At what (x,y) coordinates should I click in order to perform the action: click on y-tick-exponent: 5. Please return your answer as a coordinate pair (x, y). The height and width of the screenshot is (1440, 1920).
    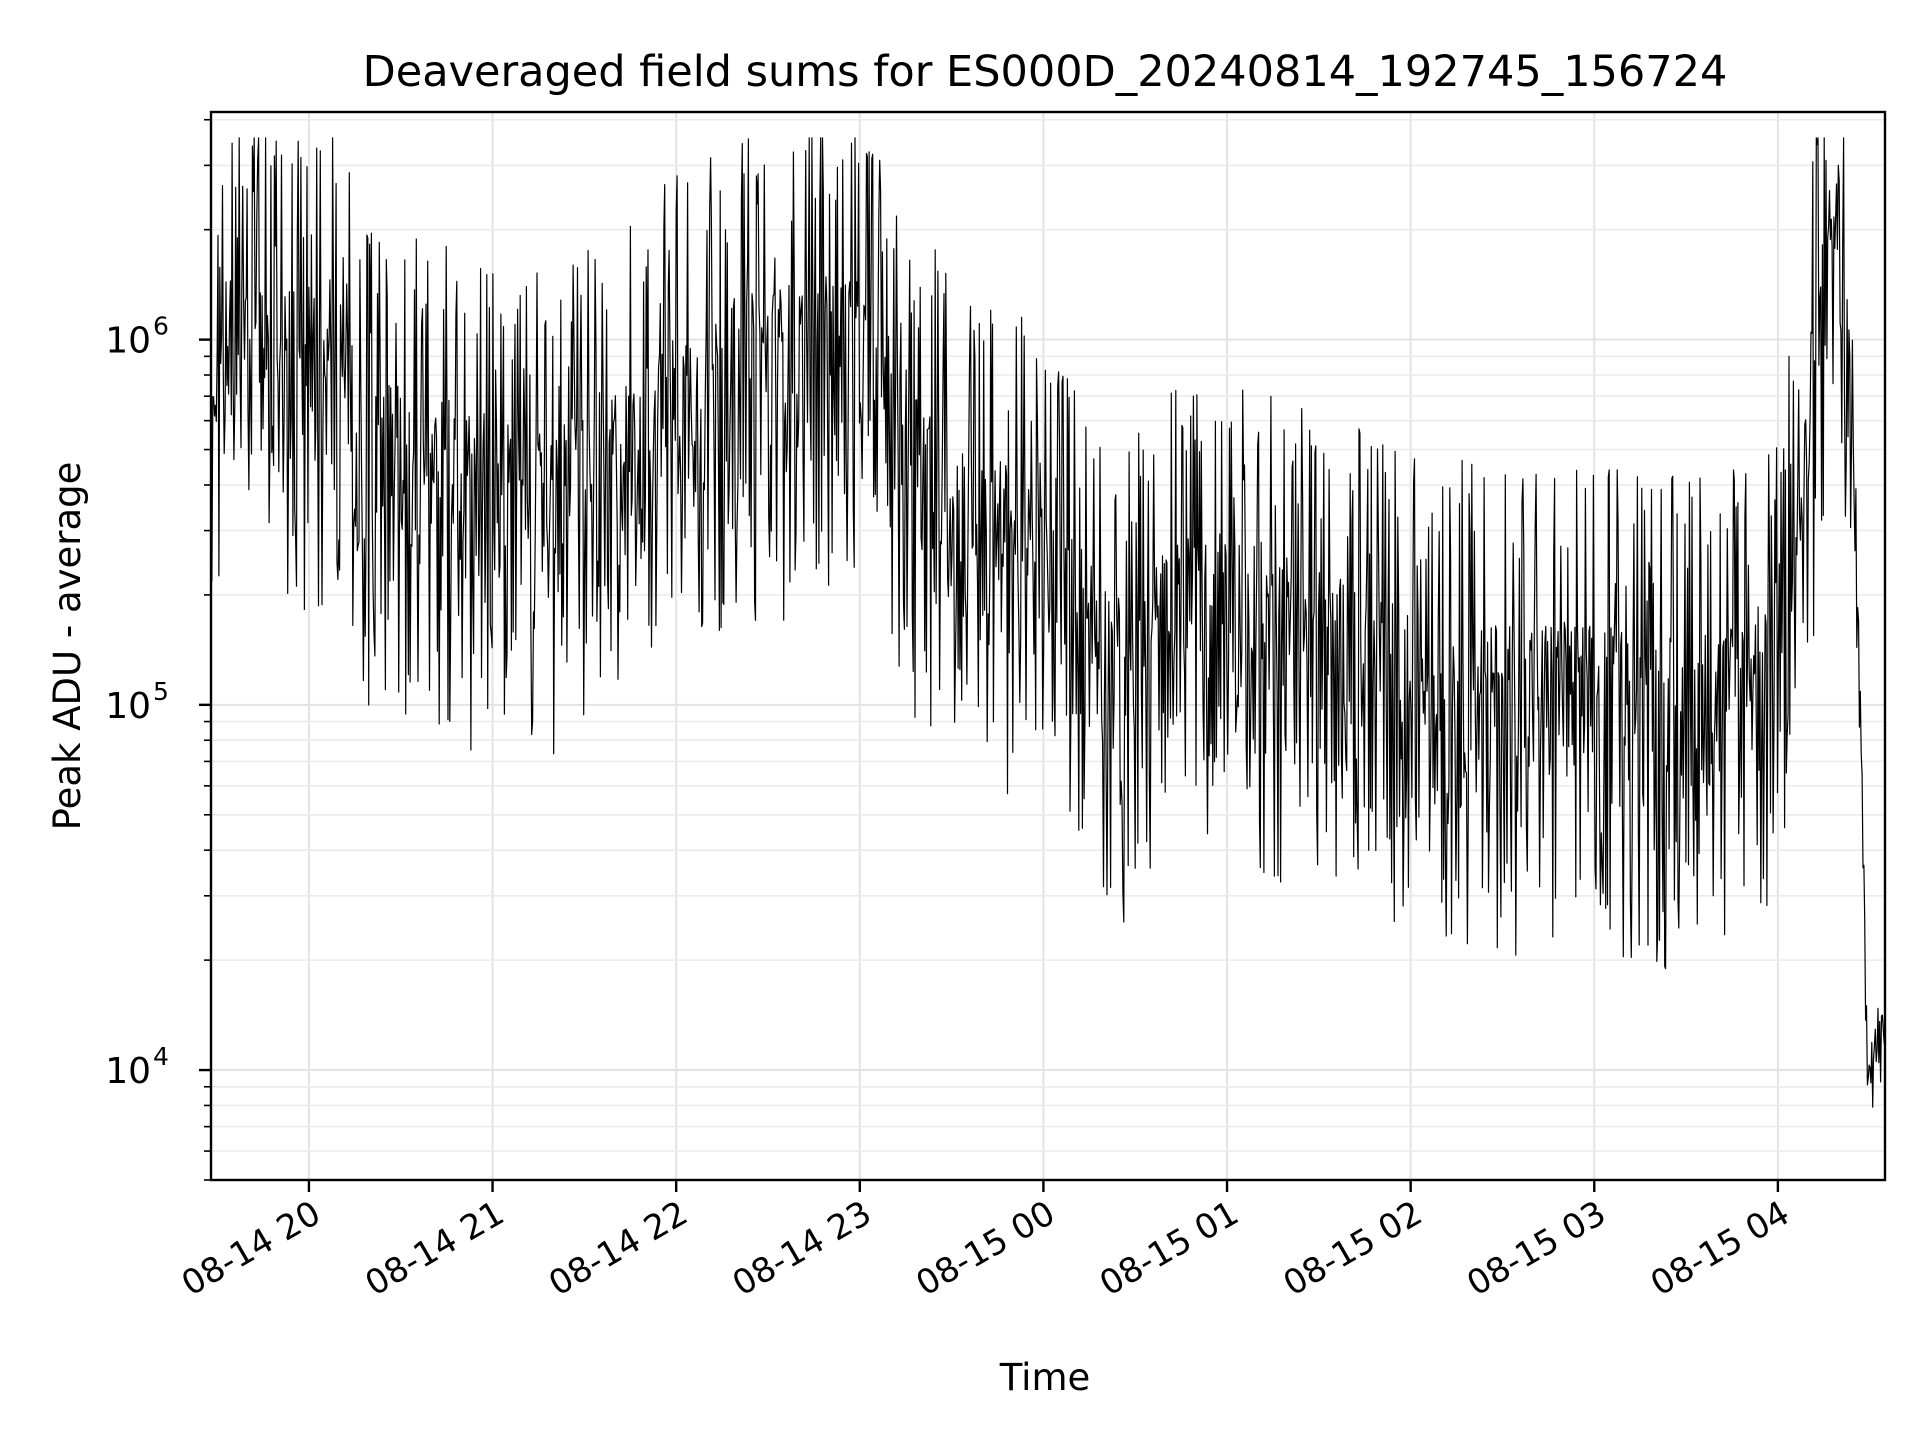
    Looking at the image, I should click on (161, 691).